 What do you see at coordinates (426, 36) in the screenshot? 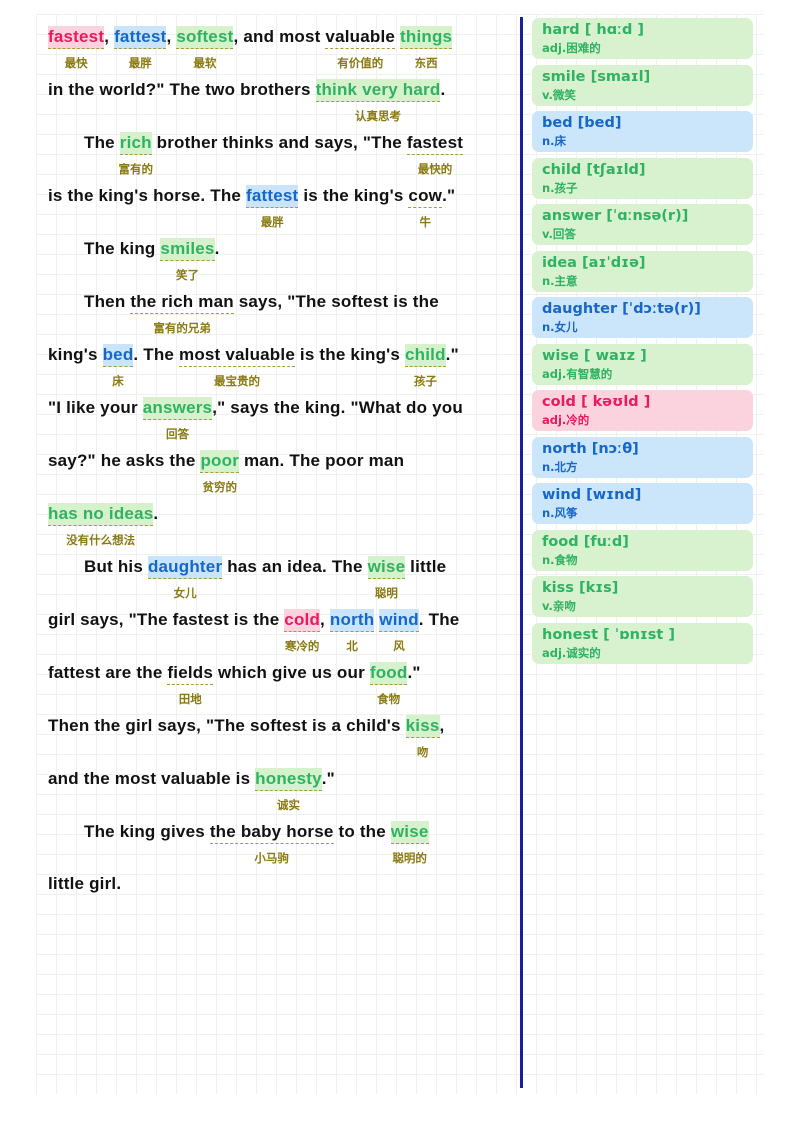
I see `word-text: things` at bounding box center [426, 36].